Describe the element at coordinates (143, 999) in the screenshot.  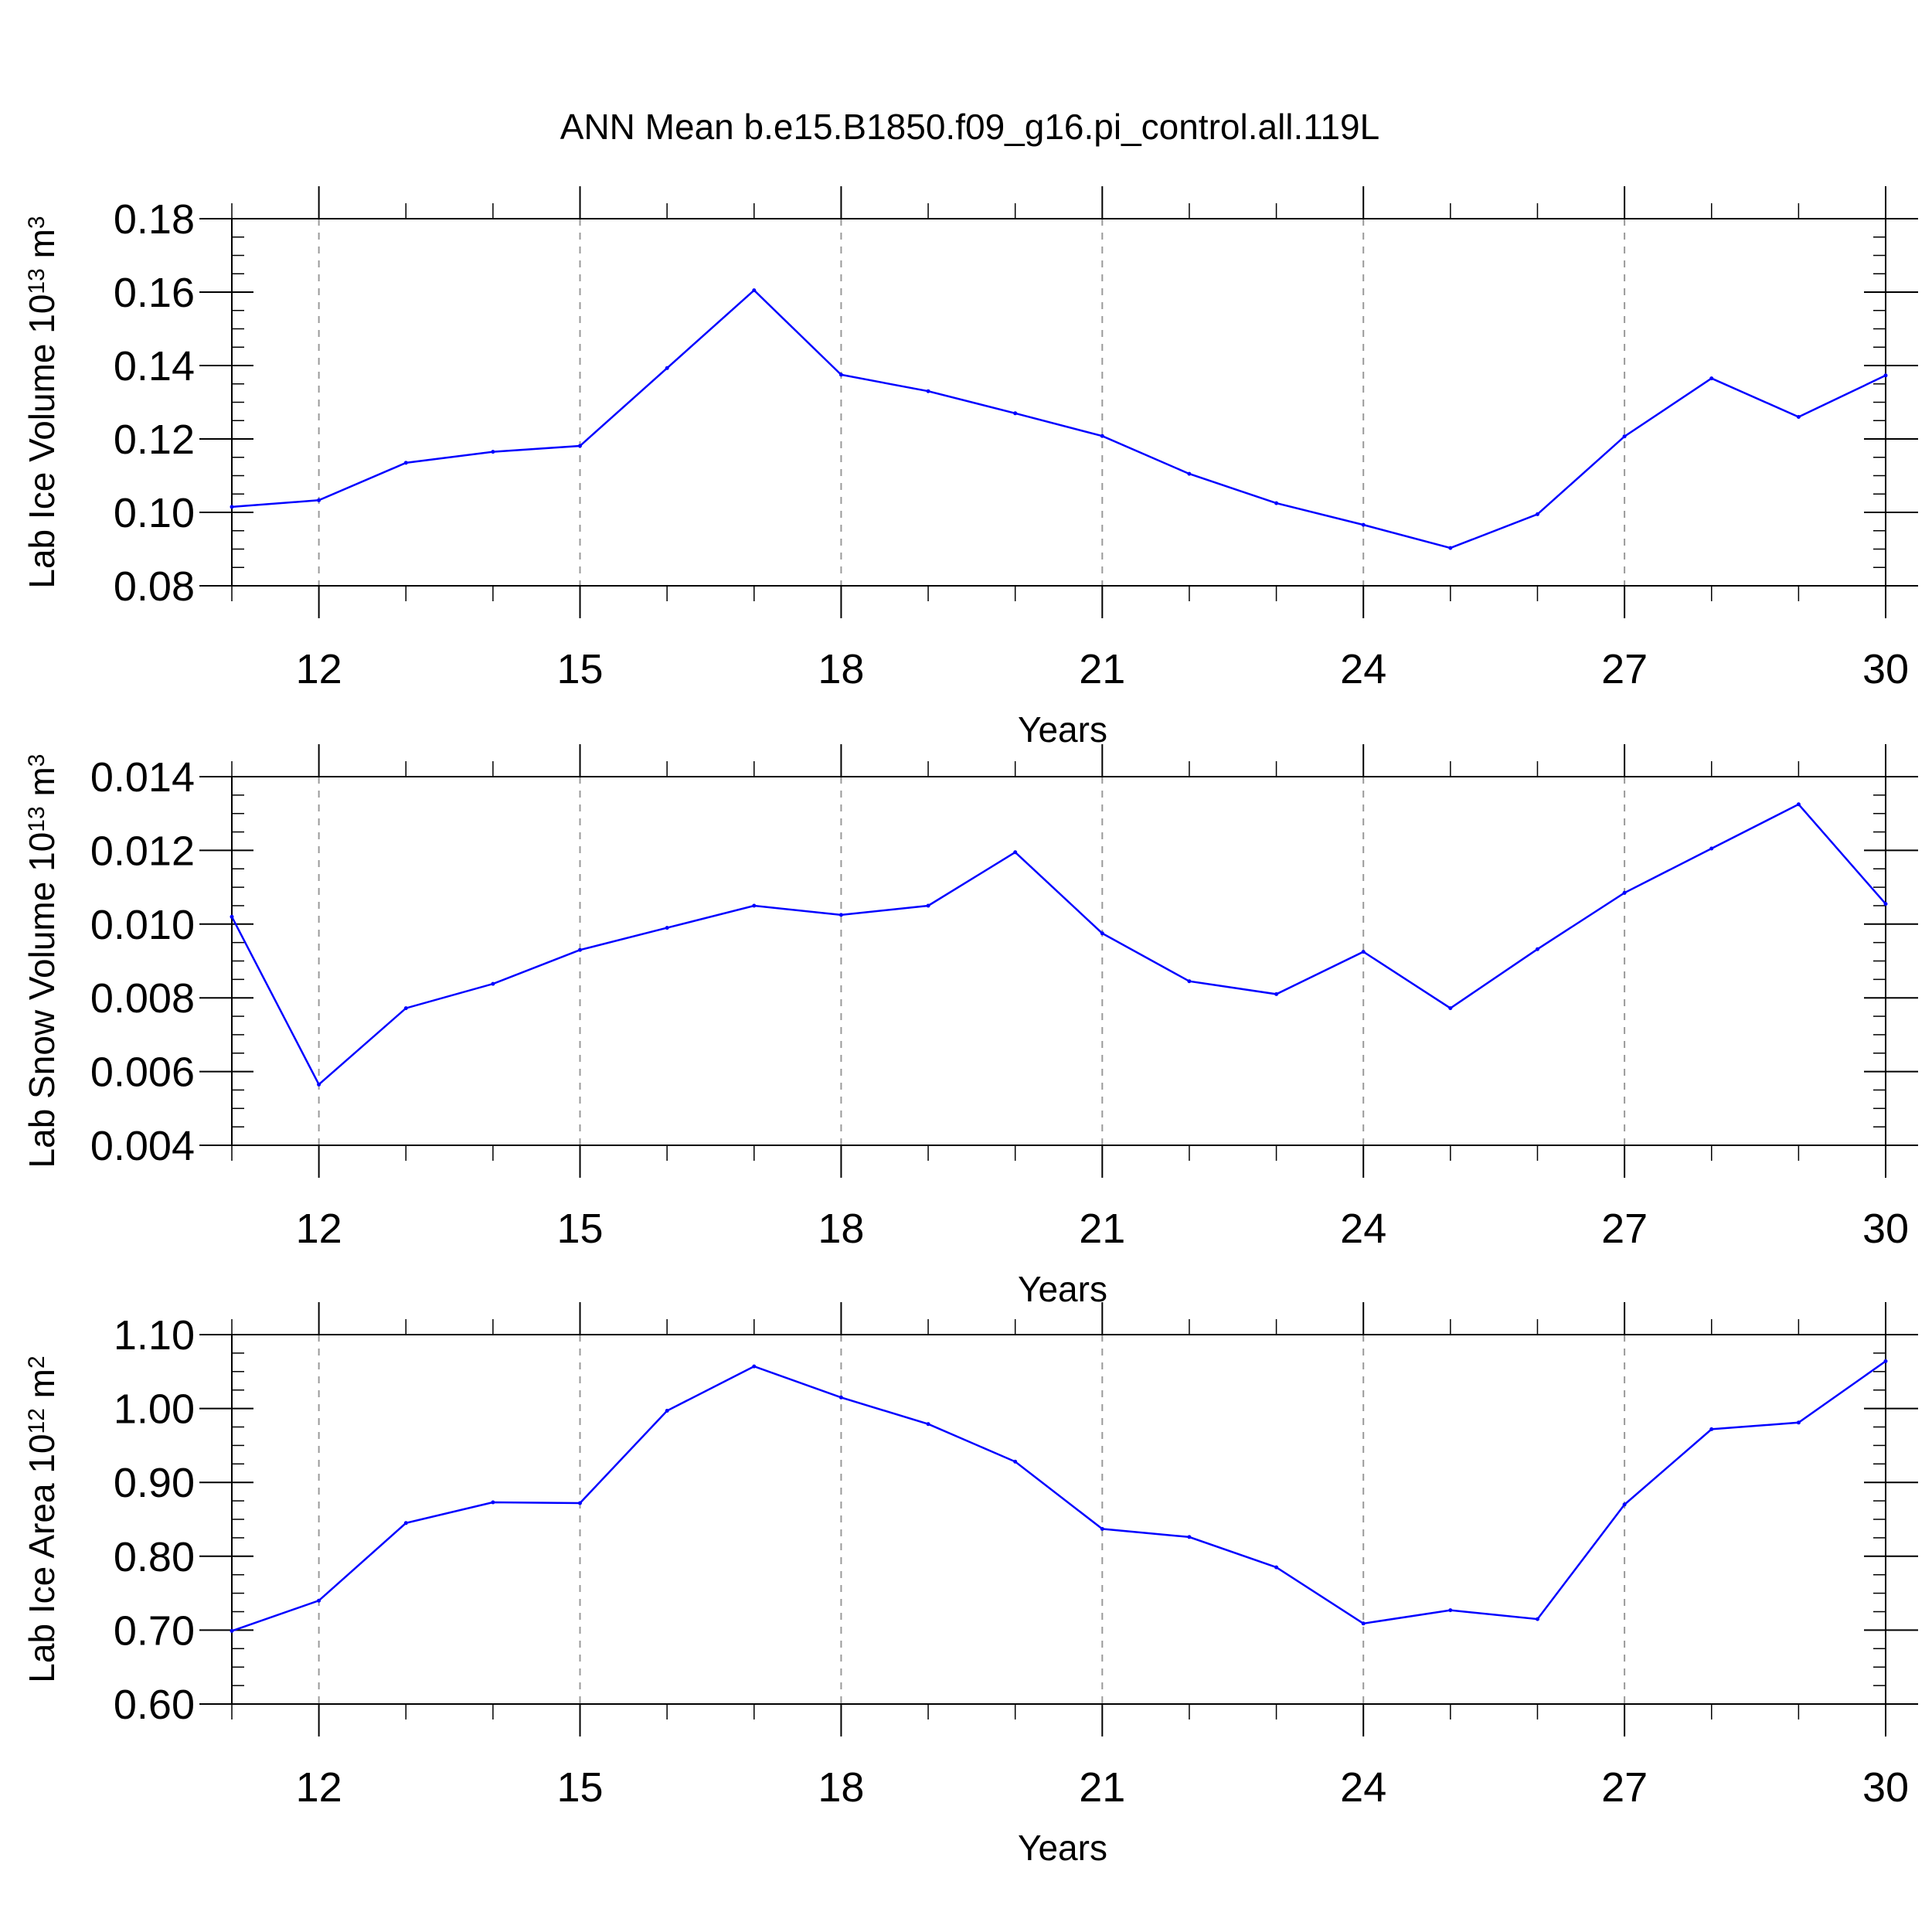
I see `y-tick-label: 0.008` at that location.